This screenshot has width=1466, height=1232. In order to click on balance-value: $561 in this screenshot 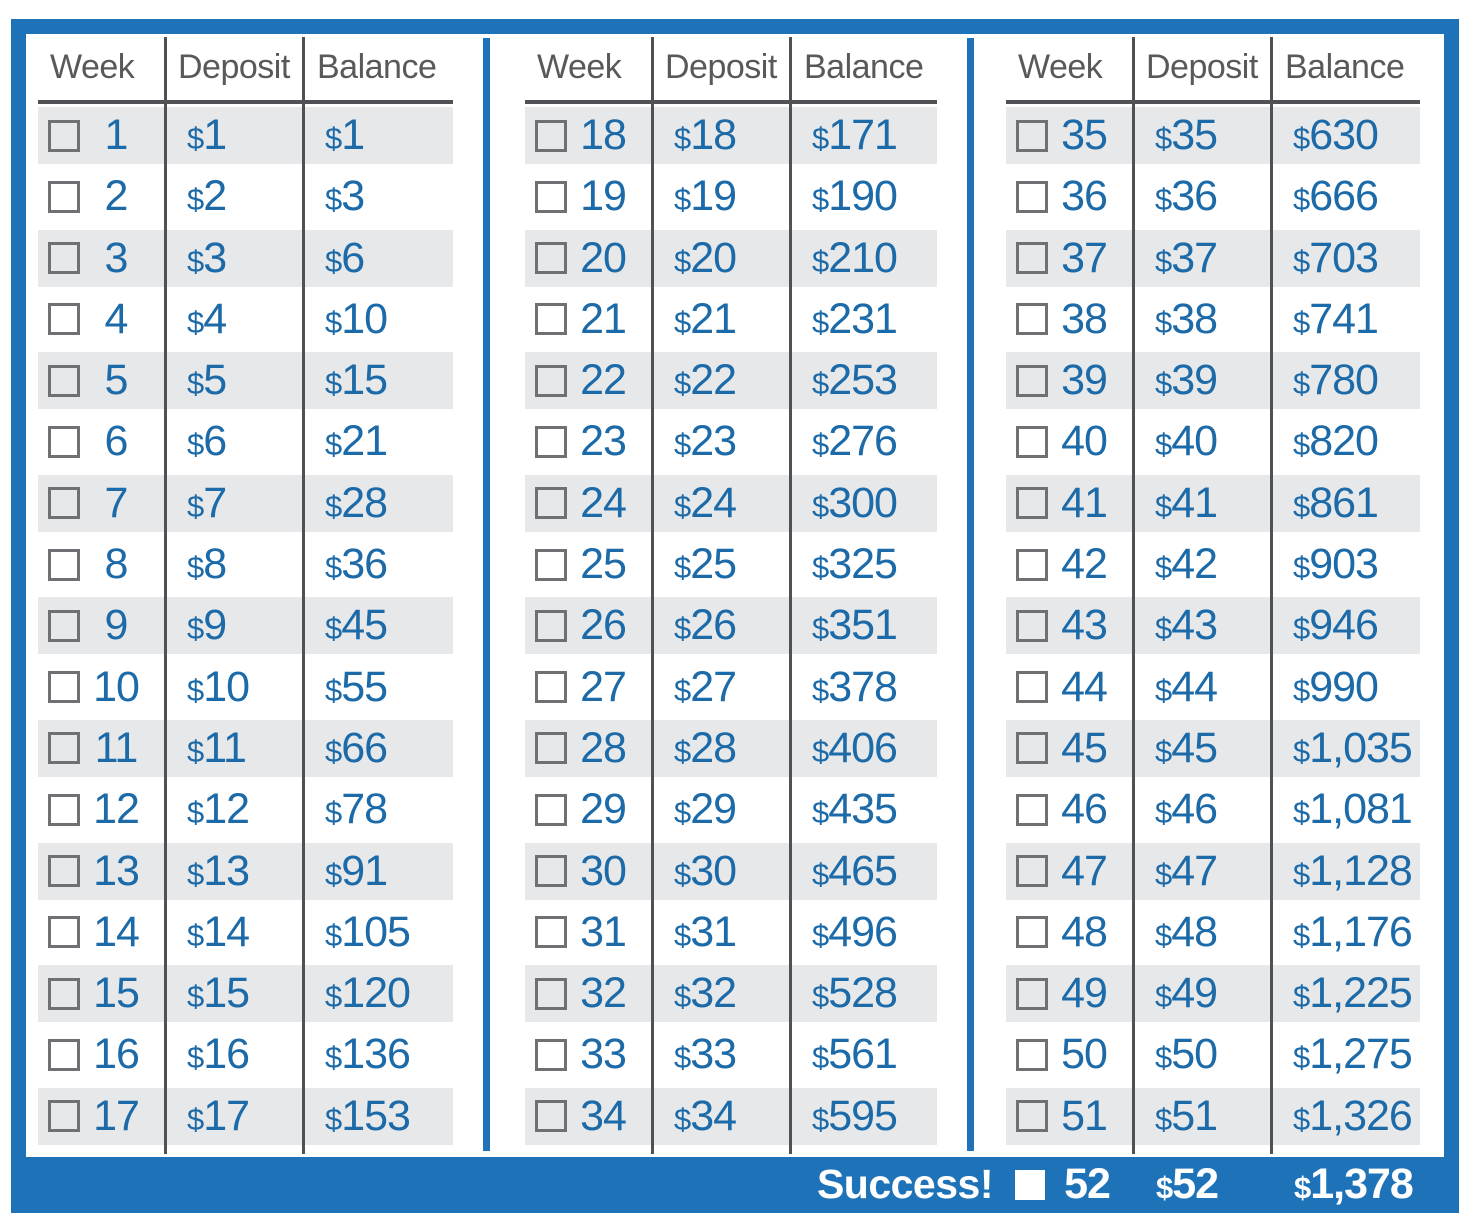, I will do `click(855, 1054)`.